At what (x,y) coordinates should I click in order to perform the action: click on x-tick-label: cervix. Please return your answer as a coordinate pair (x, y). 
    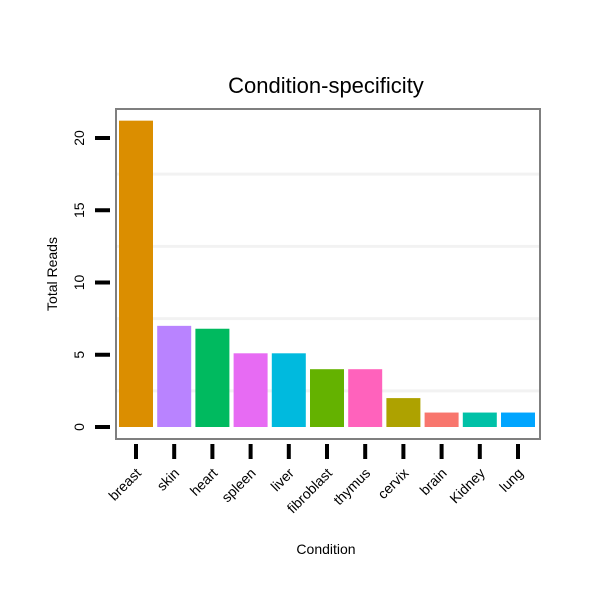
    Looking at the image, I should click on (392, 483).